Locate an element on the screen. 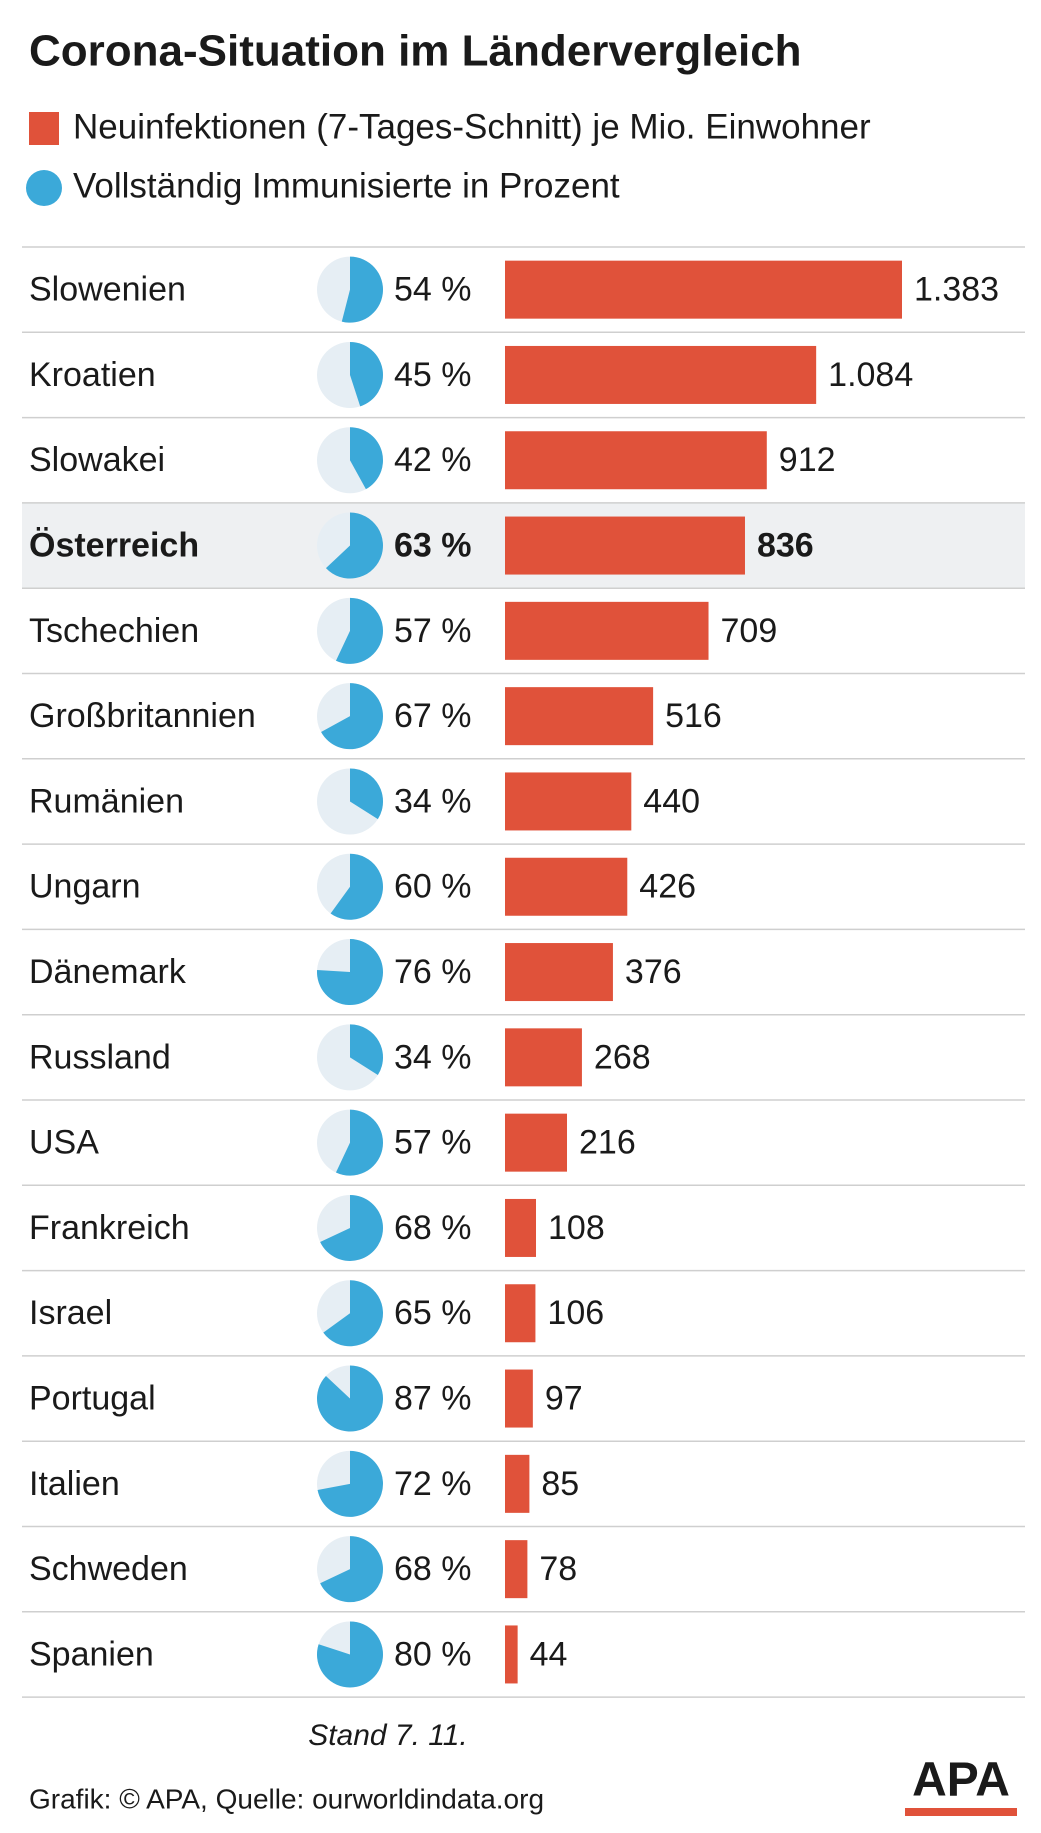 The width and height of the screenshot is (1041, 1833). row-label: Kroatien is located at coordinates (92, 375).